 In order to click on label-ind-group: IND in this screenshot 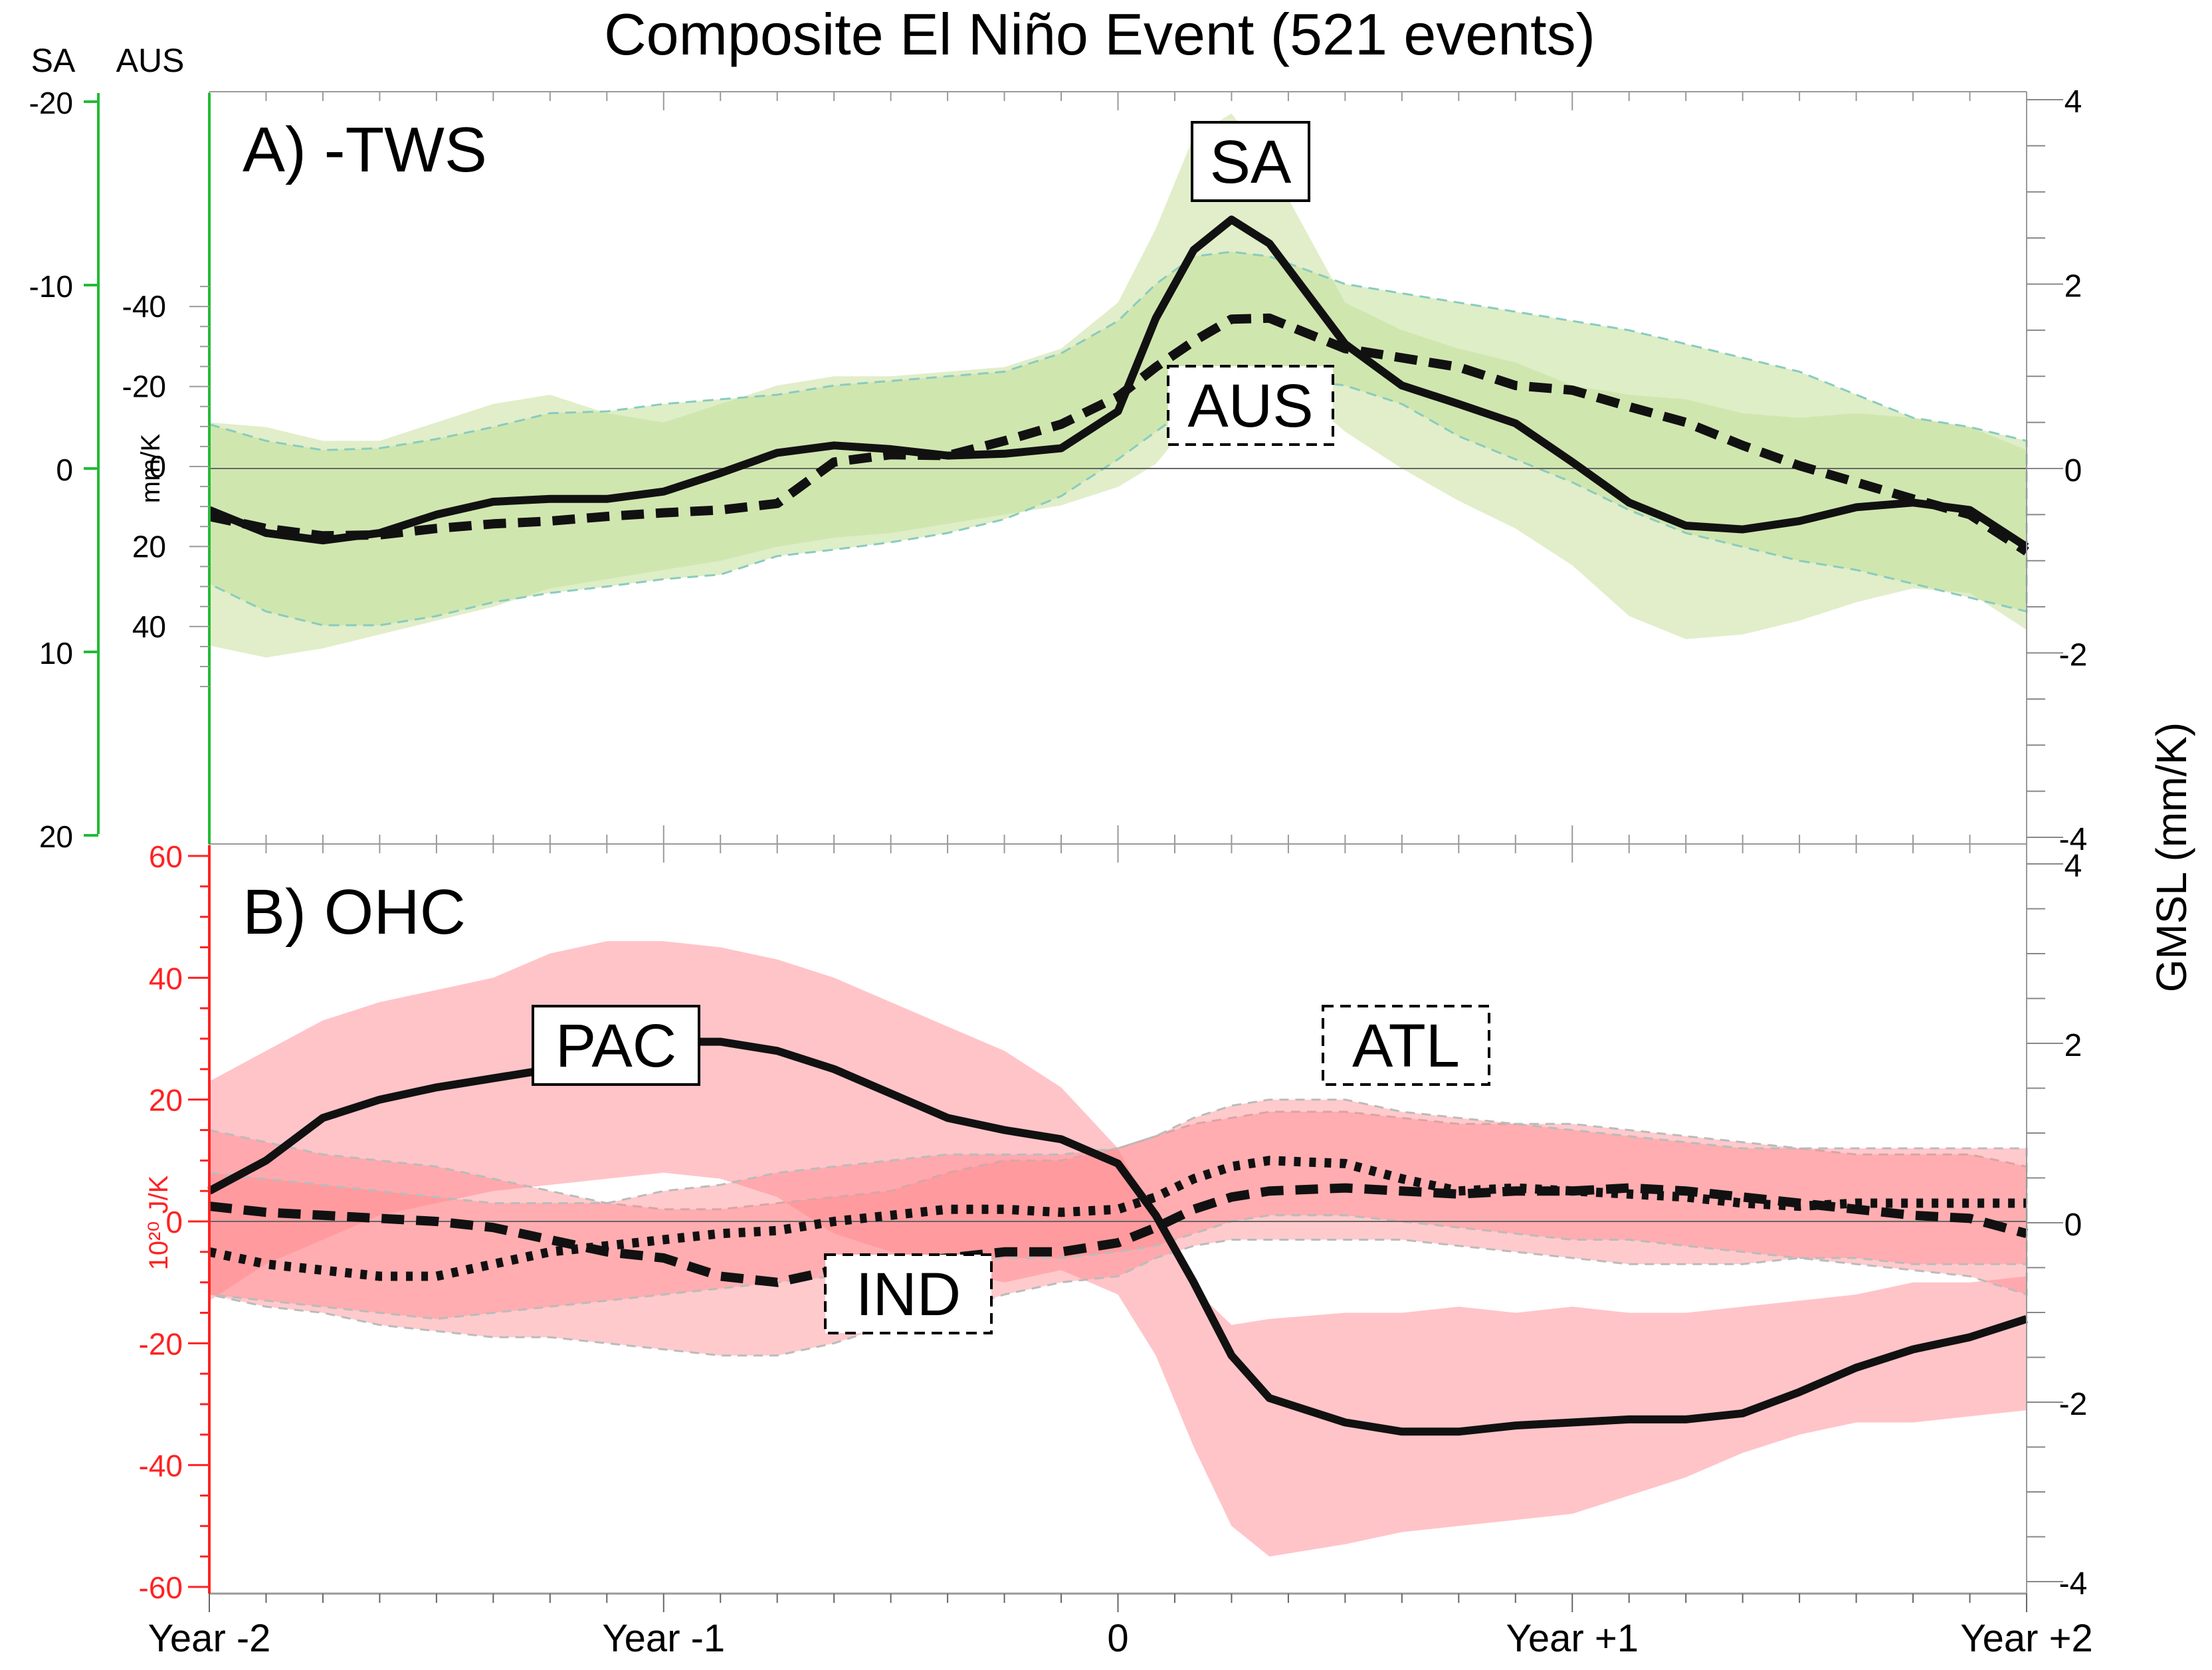, I will do `click(908, 1293)`.